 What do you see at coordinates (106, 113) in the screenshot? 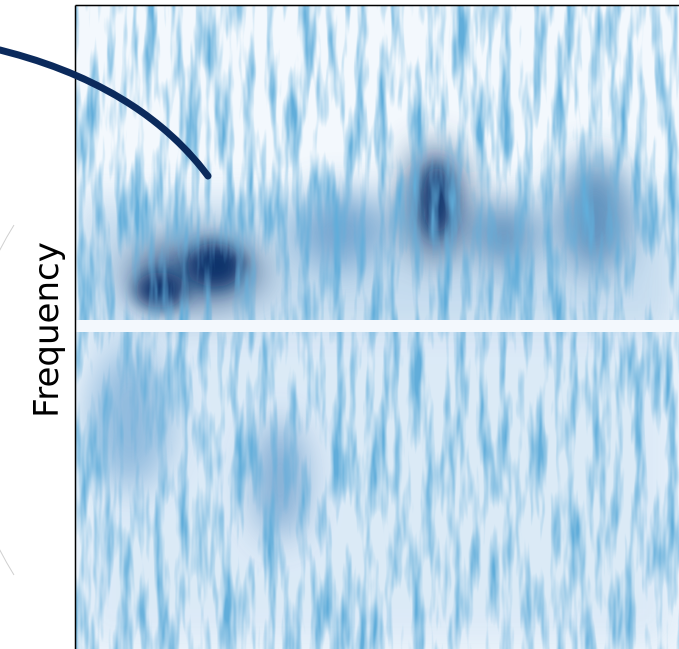
I see `callout-arc` at bounding box center [106, 113].